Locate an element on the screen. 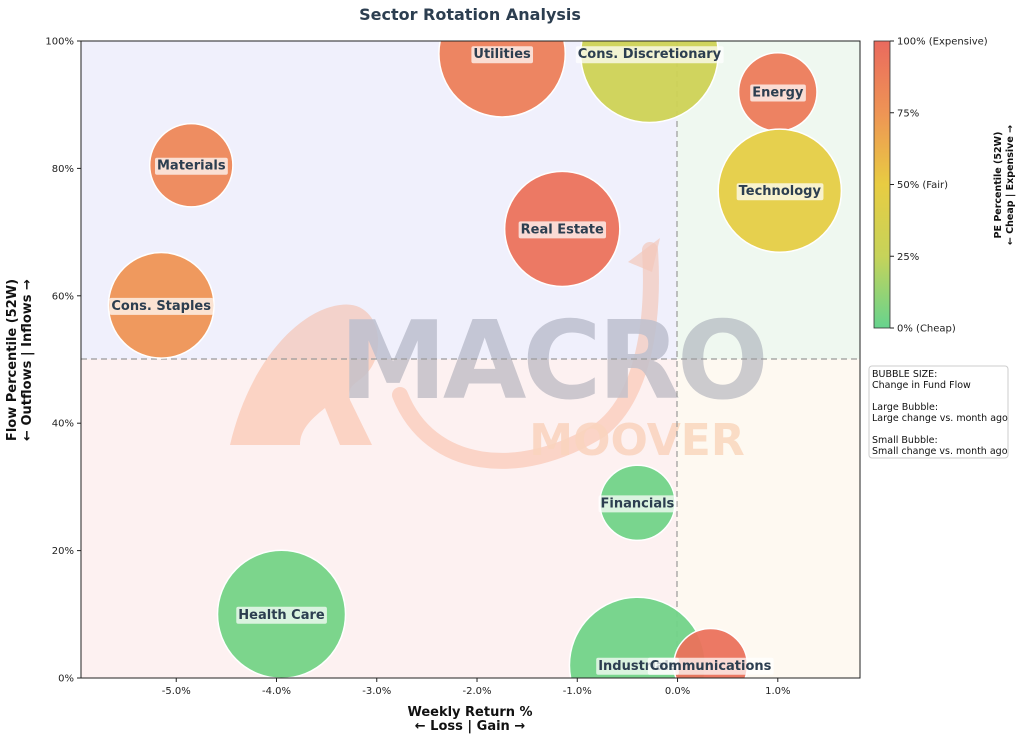 This screenshot has width=1023, height=740. colorbar-tick-label: 25% is located at coordinates (908, 257).